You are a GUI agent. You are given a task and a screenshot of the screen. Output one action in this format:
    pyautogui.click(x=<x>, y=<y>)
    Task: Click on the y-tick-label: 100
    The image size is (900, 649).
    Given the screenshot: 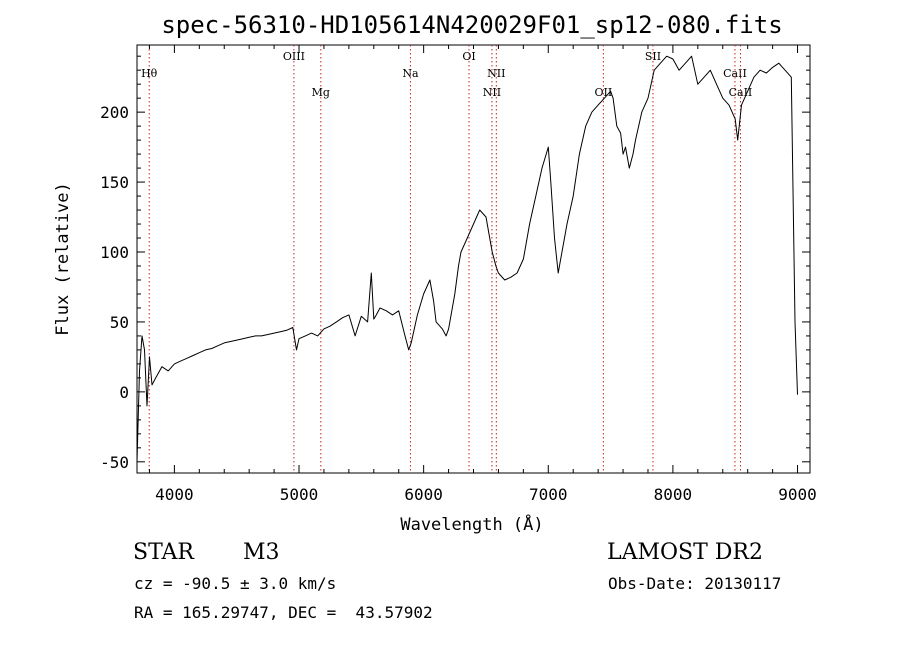 What is the action you would take?
    pyautogui.click(x=114, y=252)
    